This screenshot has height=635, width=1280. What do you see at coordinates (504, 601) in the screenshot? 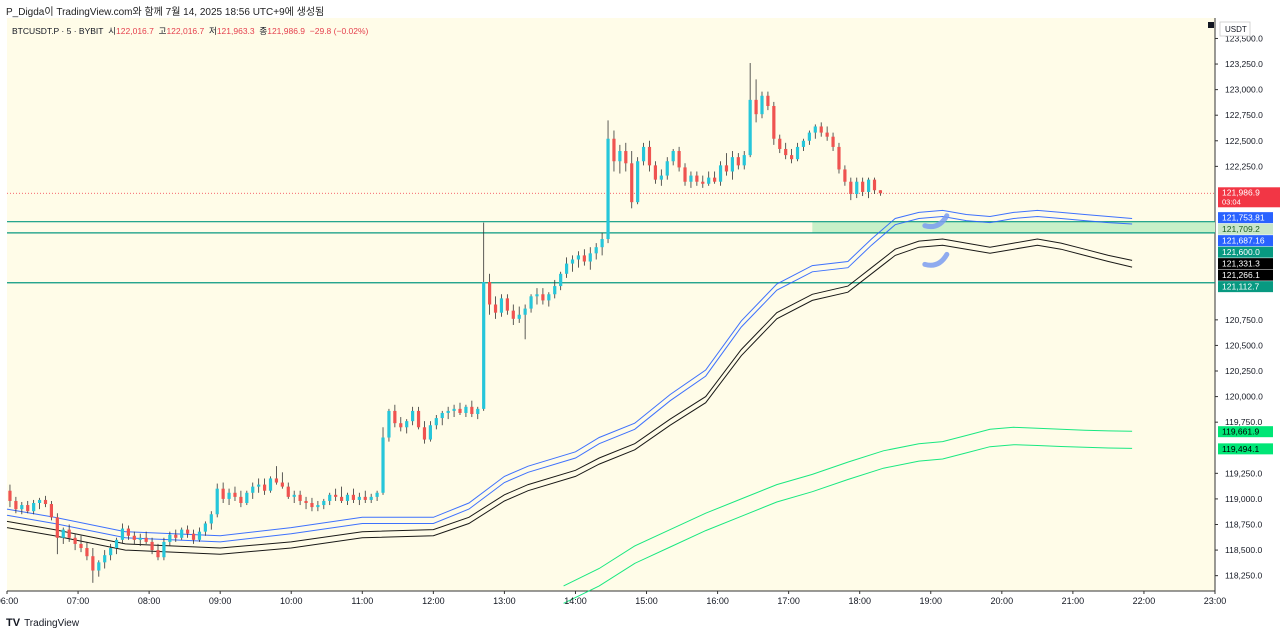
I see `x-tick-label: 13:00` at bounding box center [504, 601].